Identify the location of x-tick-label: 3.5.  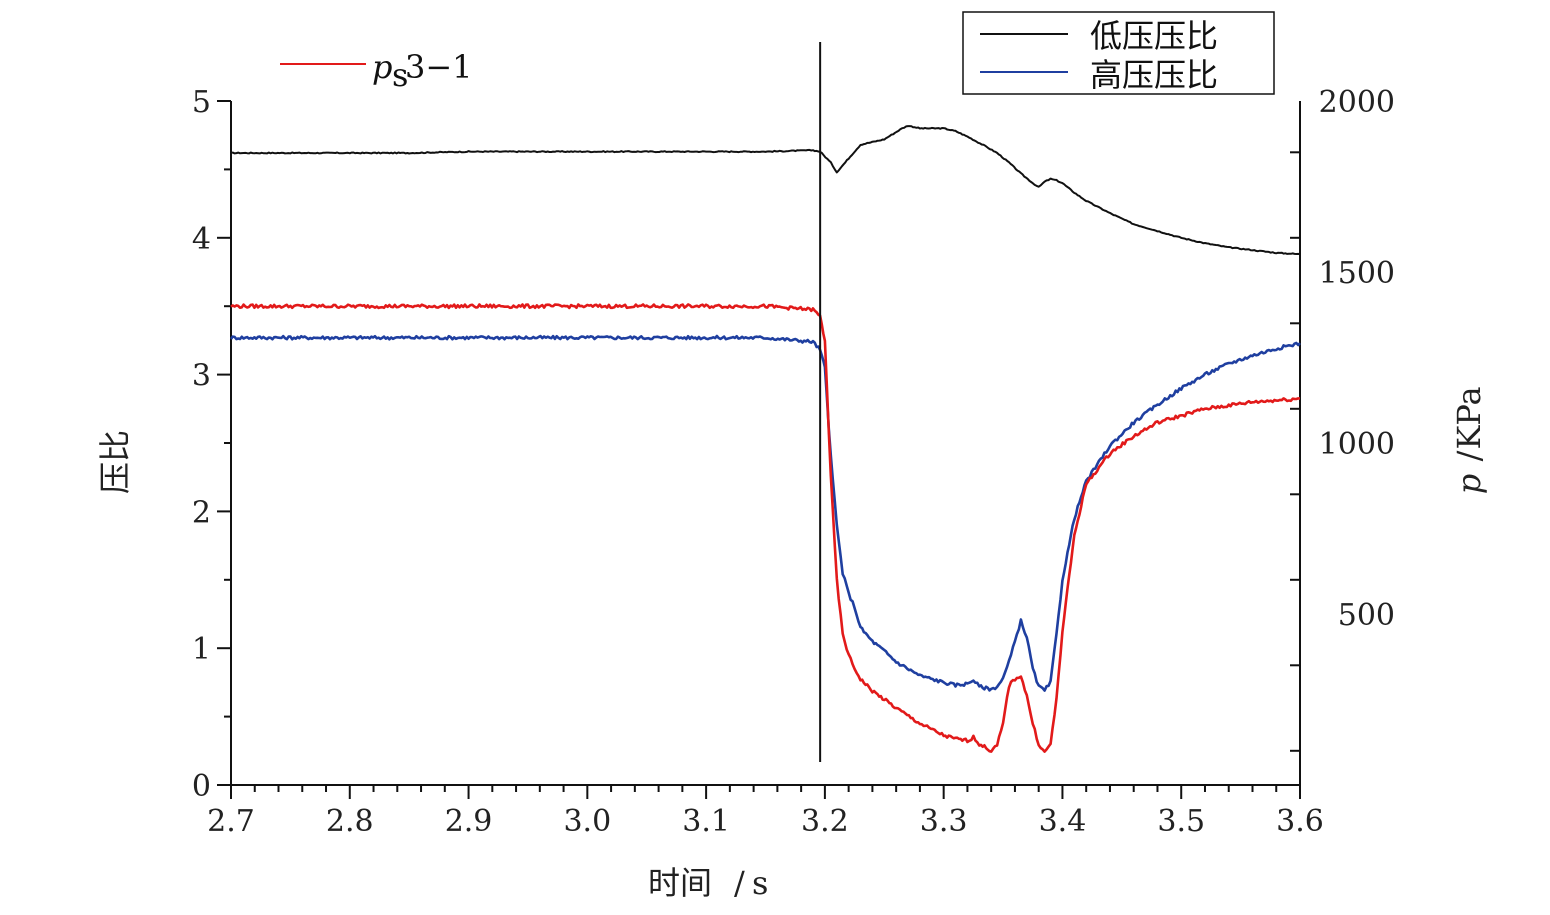
(1181, 821).